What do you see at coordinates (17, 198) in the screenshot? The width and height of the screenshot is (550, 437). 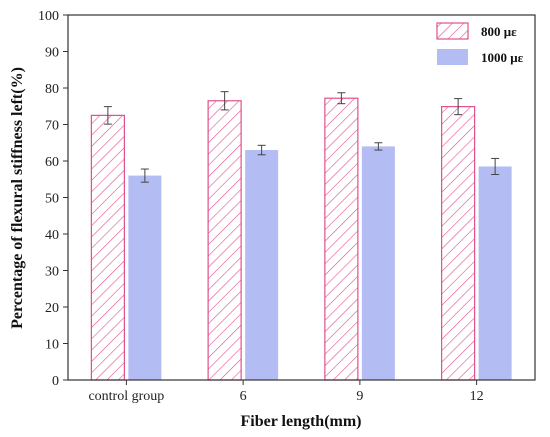 I see `y-axis-title: Percentage of flexural stiffness left(%)` at bounding box center [17, 198].